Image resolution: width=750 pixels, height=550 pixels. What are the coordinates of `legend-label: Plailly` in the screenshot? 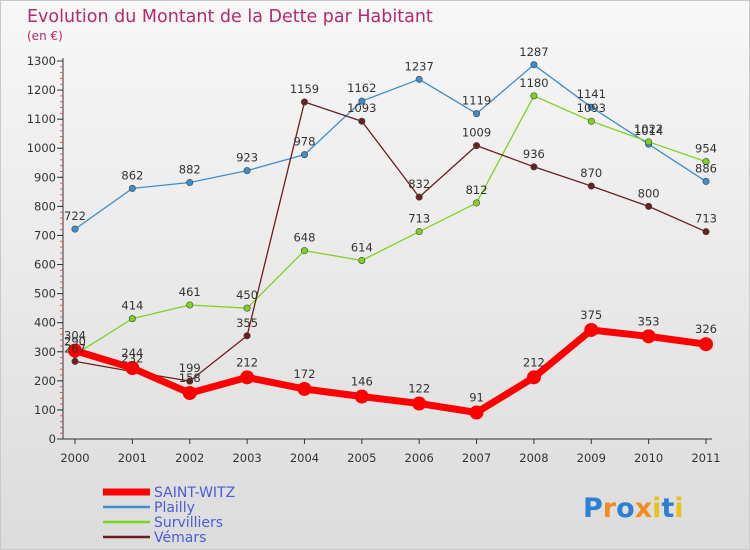 It's located at (174, 508).